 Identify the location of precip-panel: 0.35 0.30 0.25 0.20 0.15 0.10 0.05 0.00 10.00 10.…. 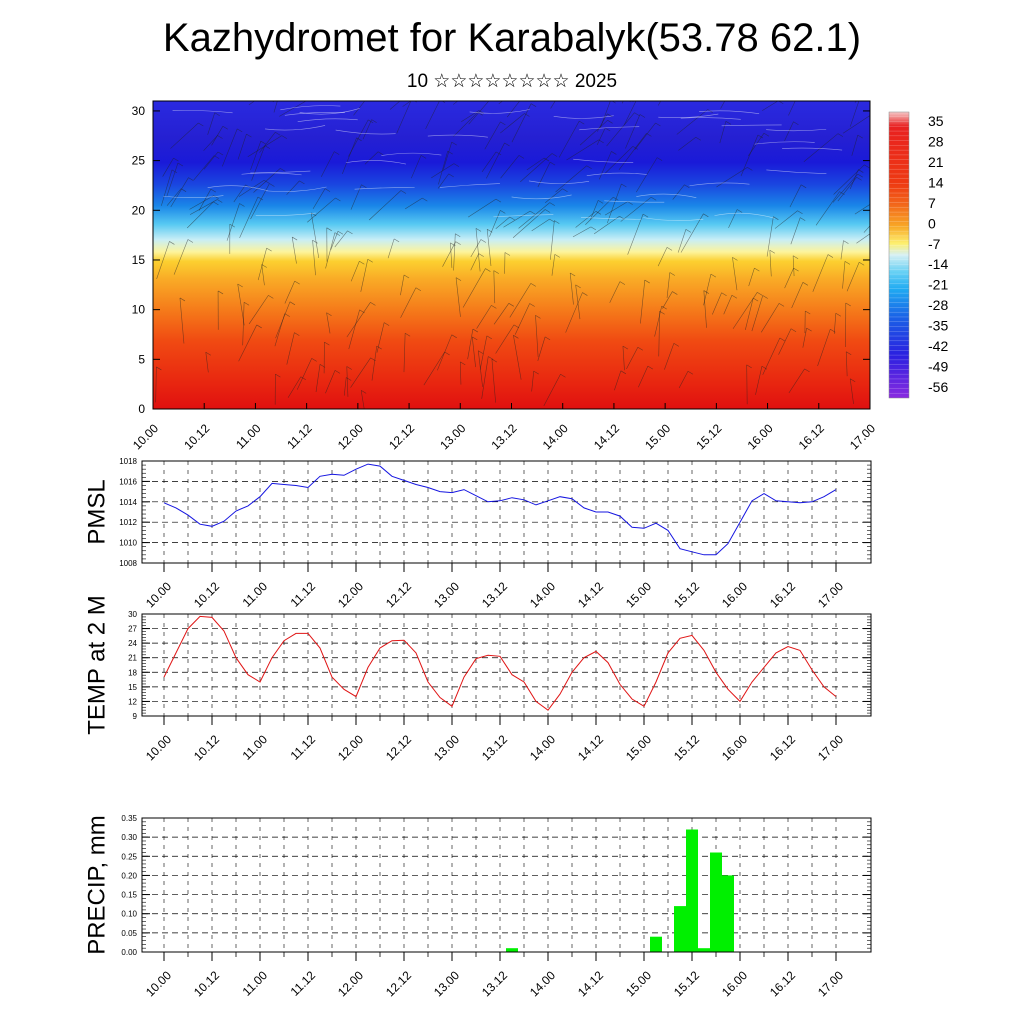
(477, 906).